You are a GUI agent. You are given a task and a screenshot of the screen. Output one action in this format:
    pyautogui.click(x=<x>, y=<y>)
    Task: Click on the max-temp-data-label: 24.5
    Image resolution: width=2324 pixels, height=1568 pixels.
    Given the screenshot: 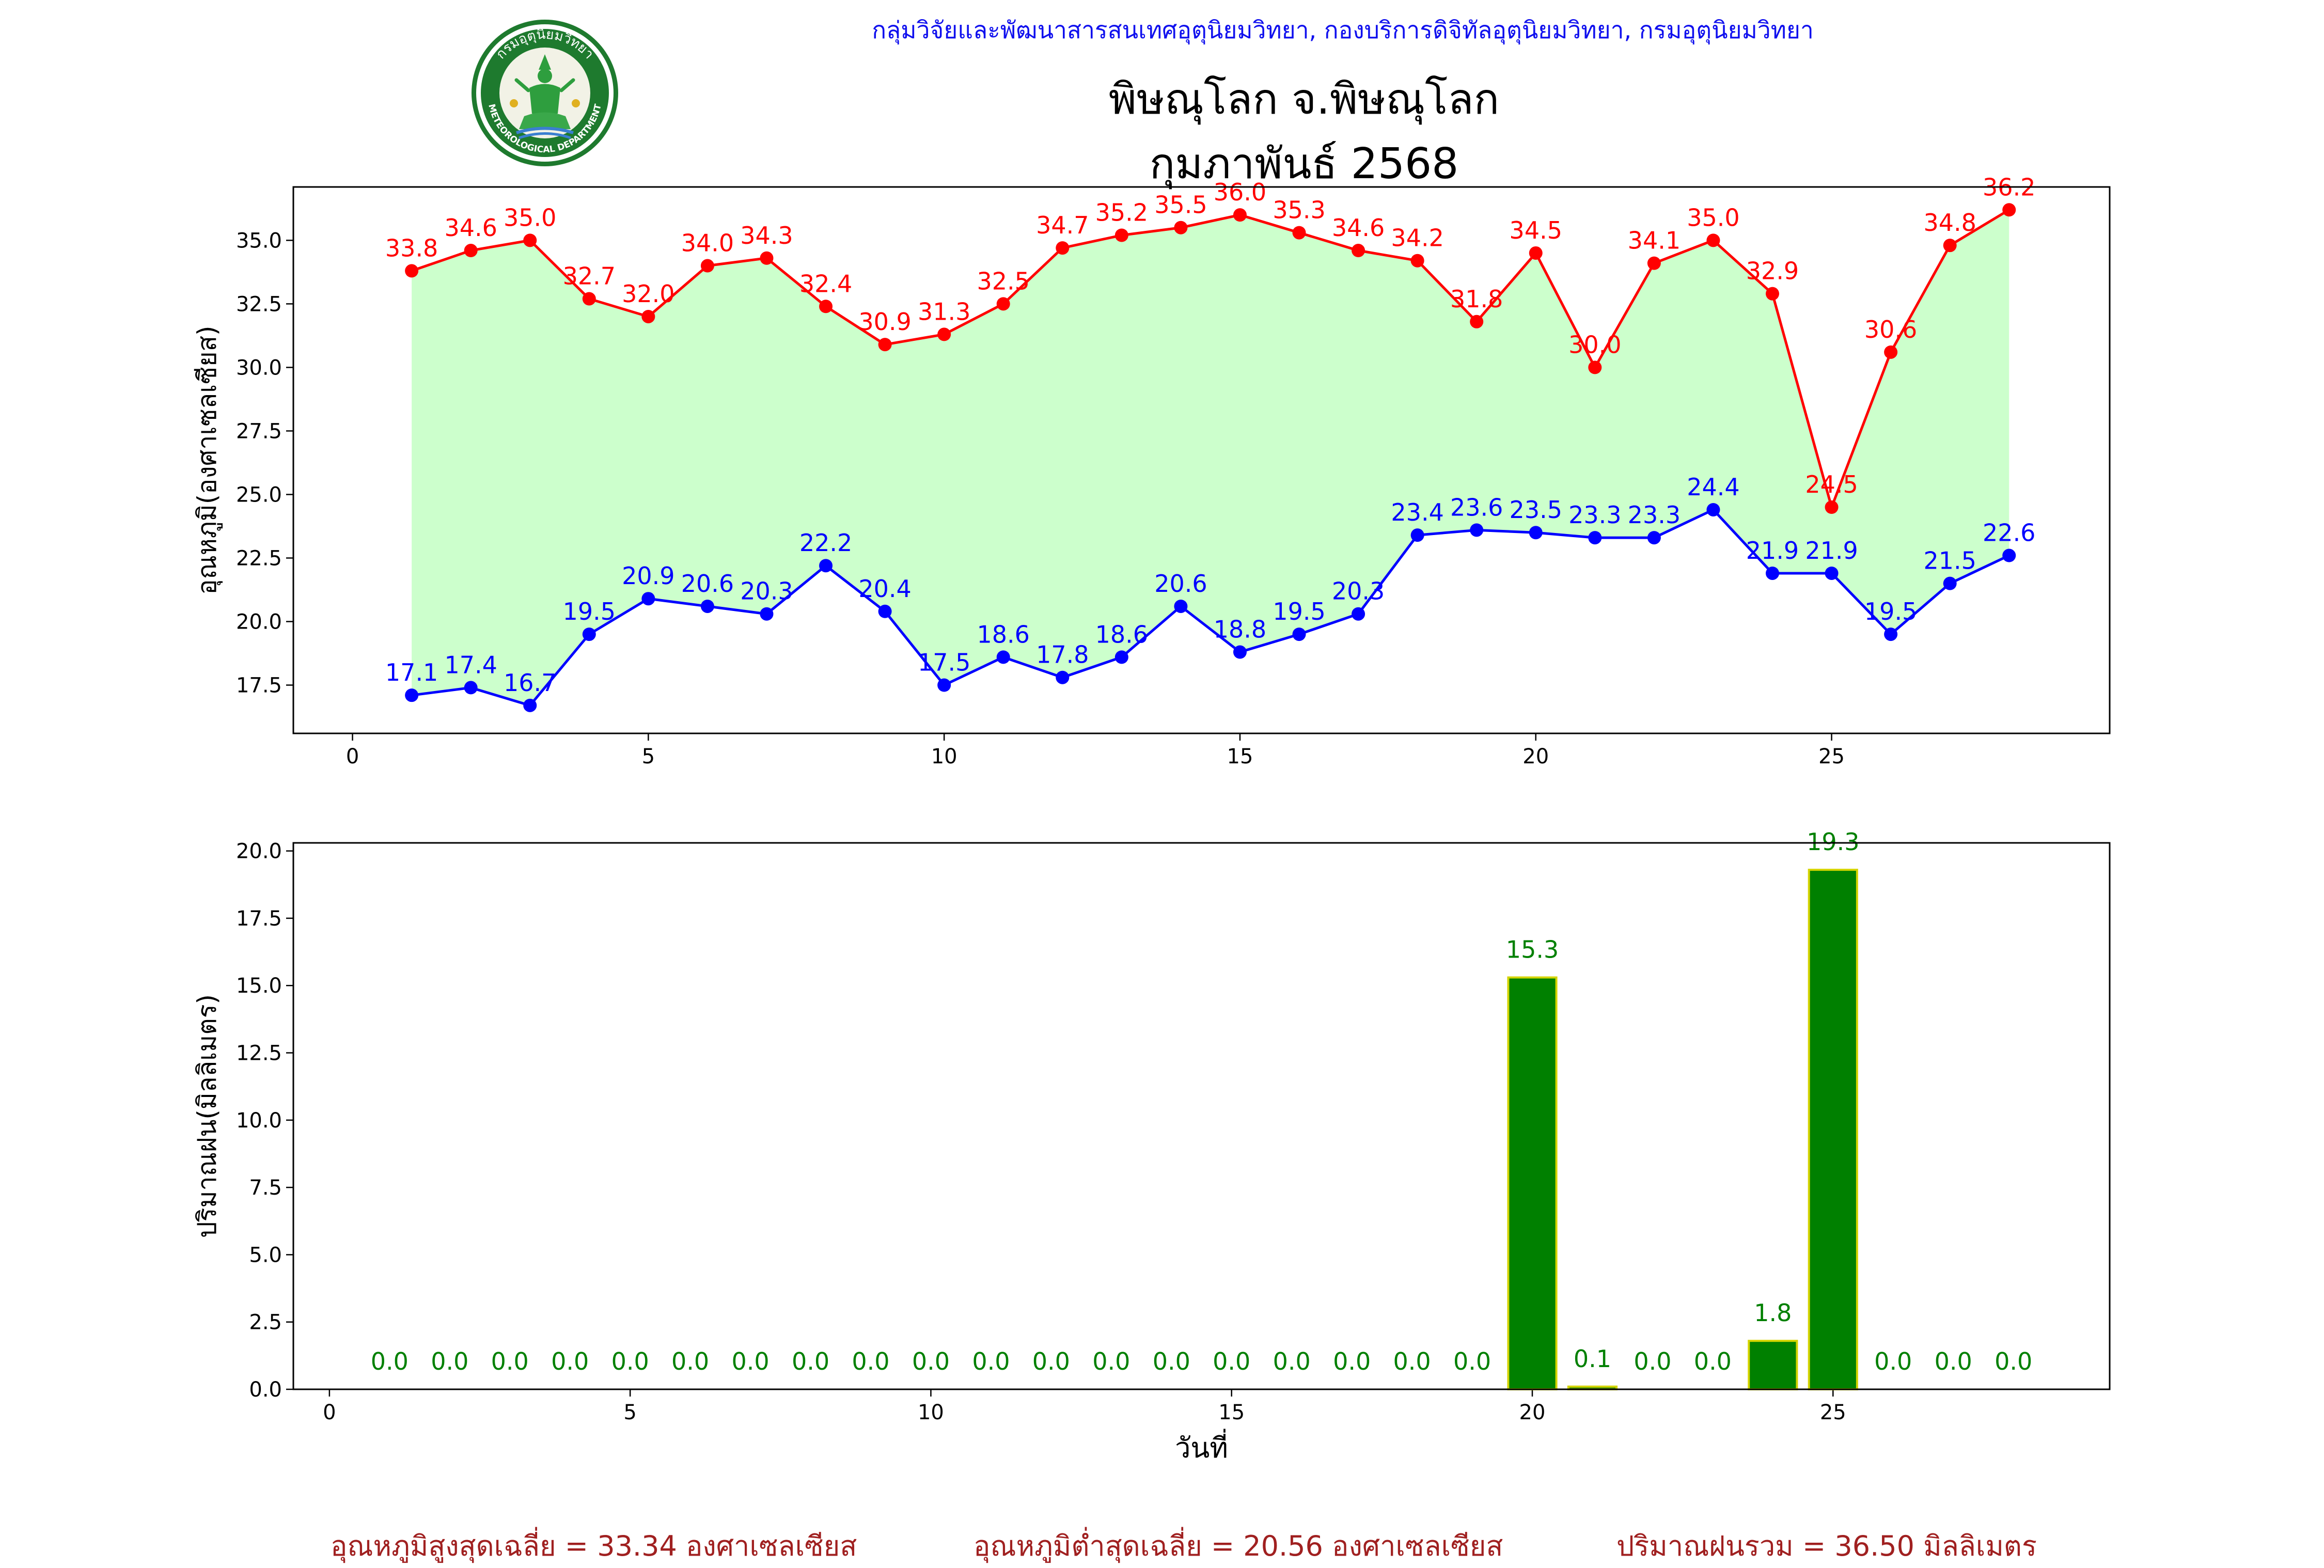 What is the action you would take?
    pyautogui.click(x=1831, y=485)
    